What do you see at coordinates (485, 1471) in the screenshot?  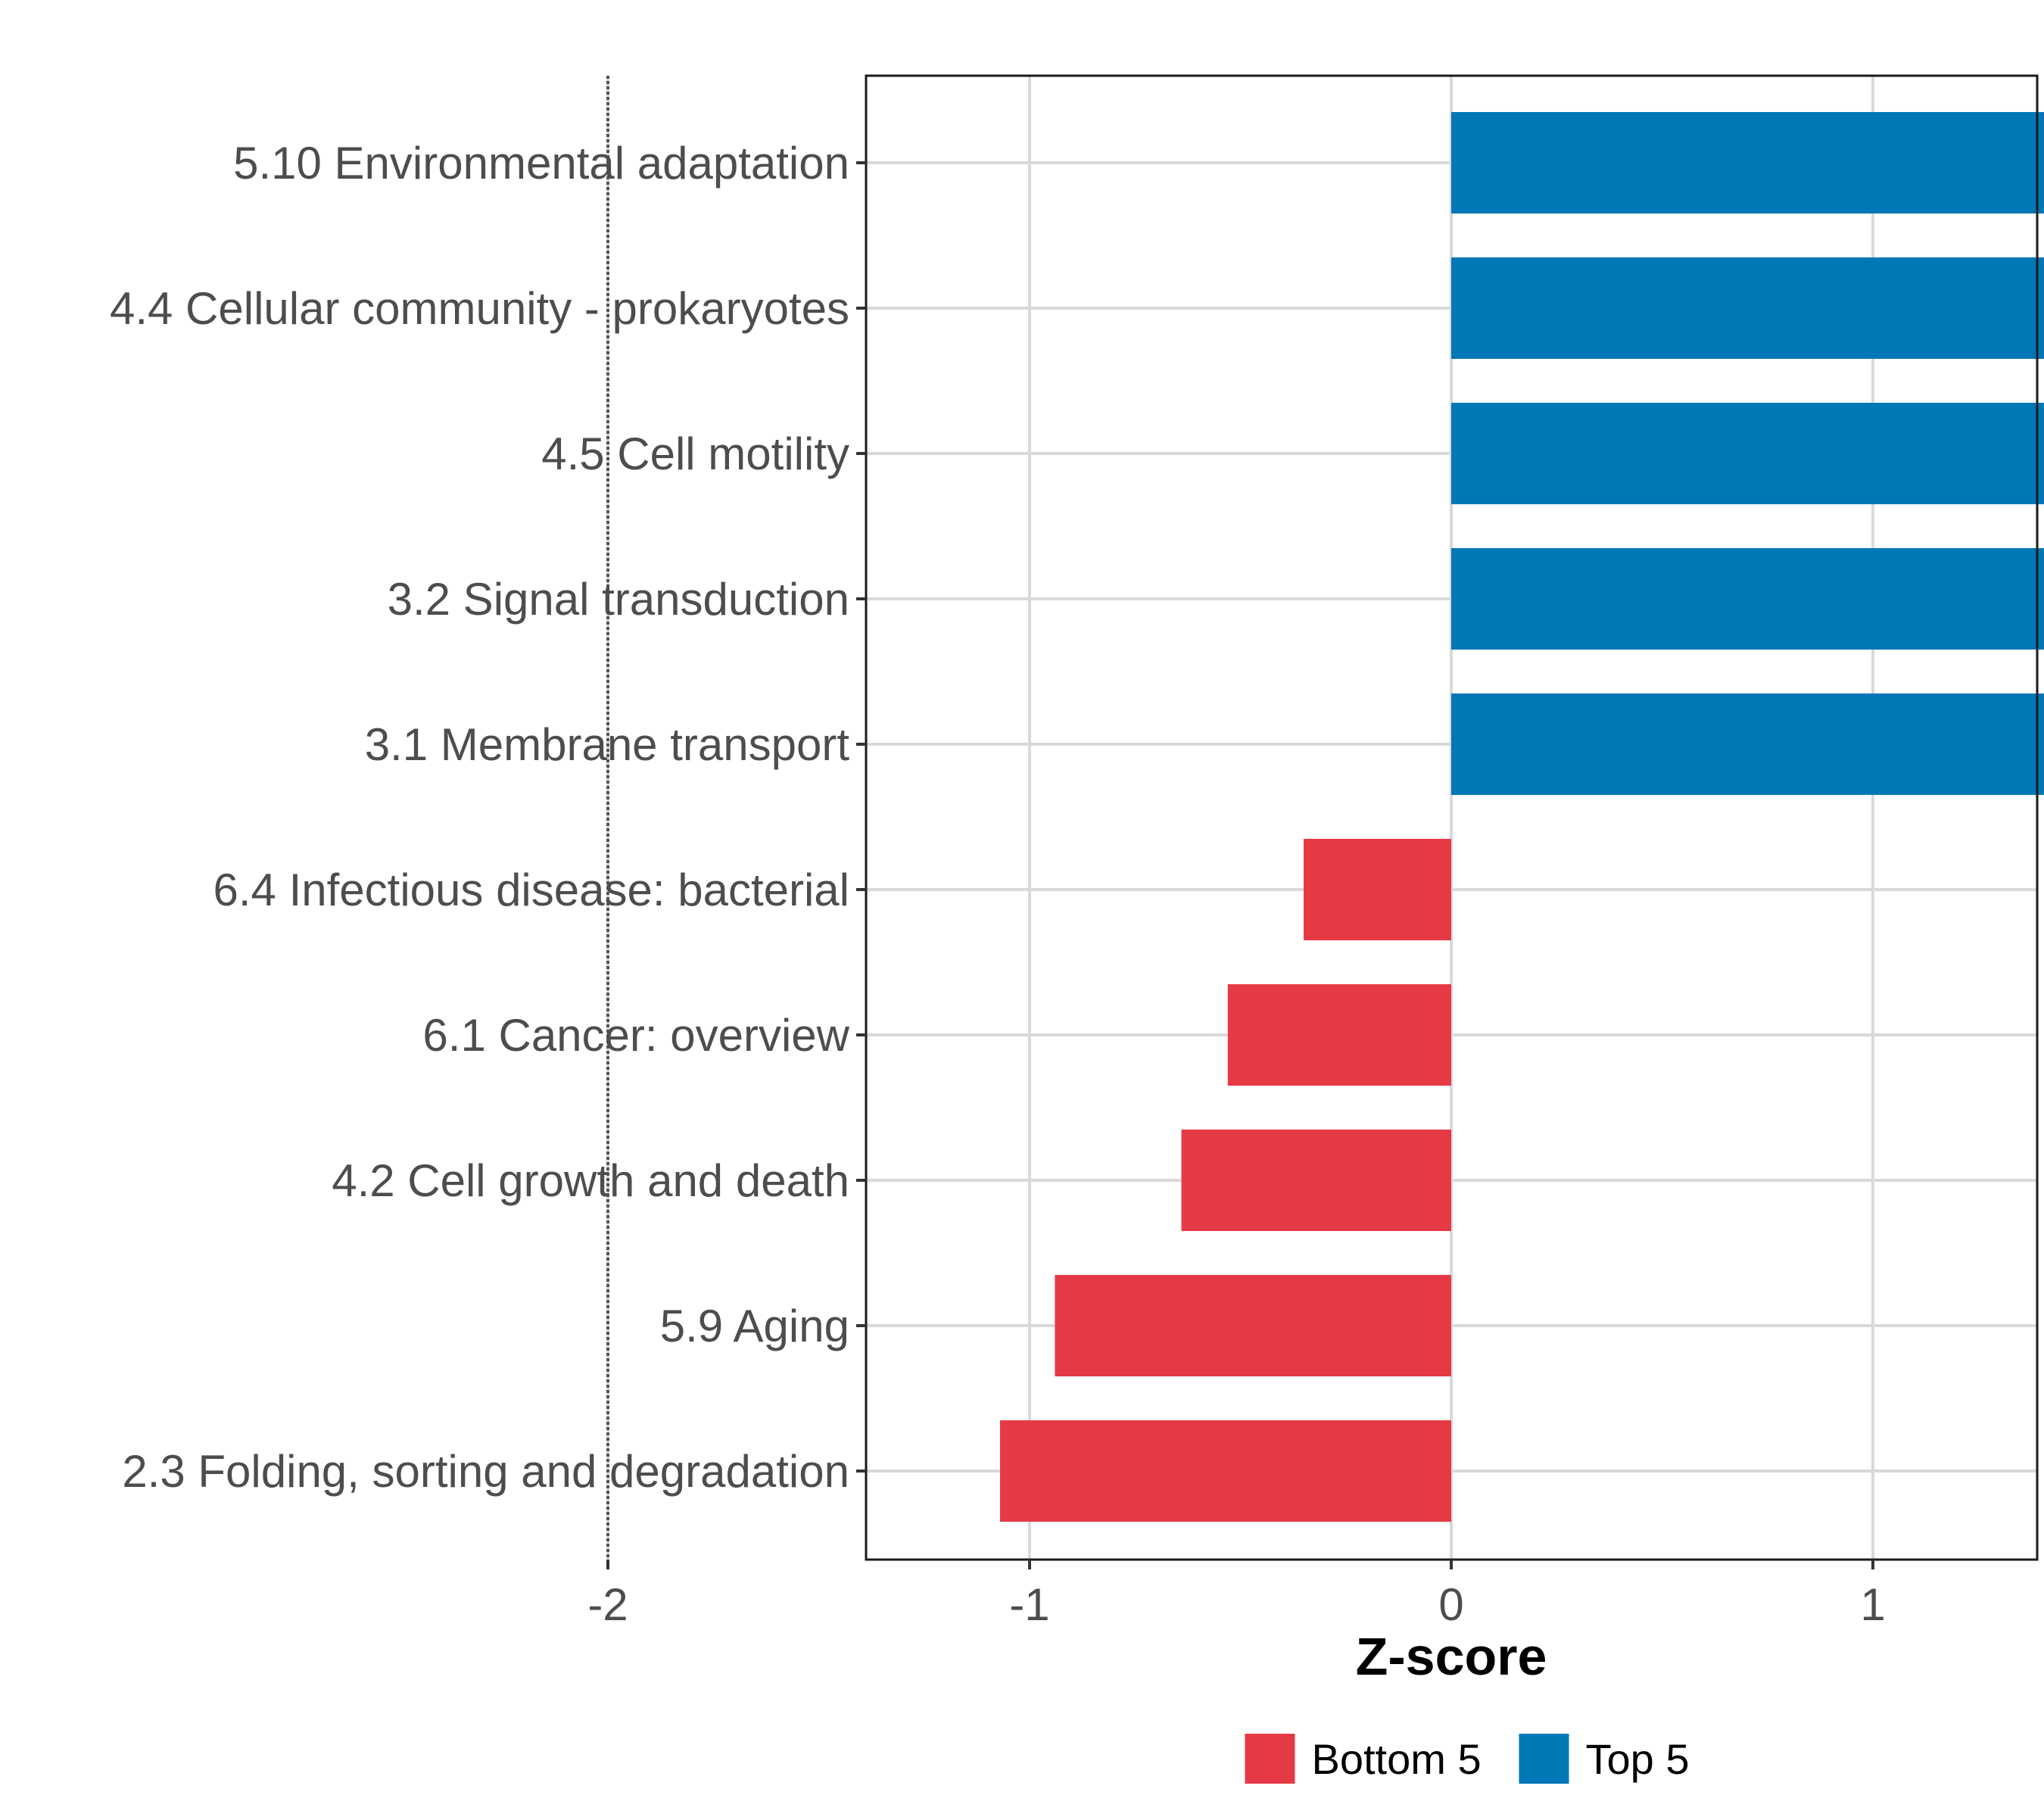 I see `y-tick-label: 2.3 Folding, sorting and degradation` at bounding box center [485, 1471].